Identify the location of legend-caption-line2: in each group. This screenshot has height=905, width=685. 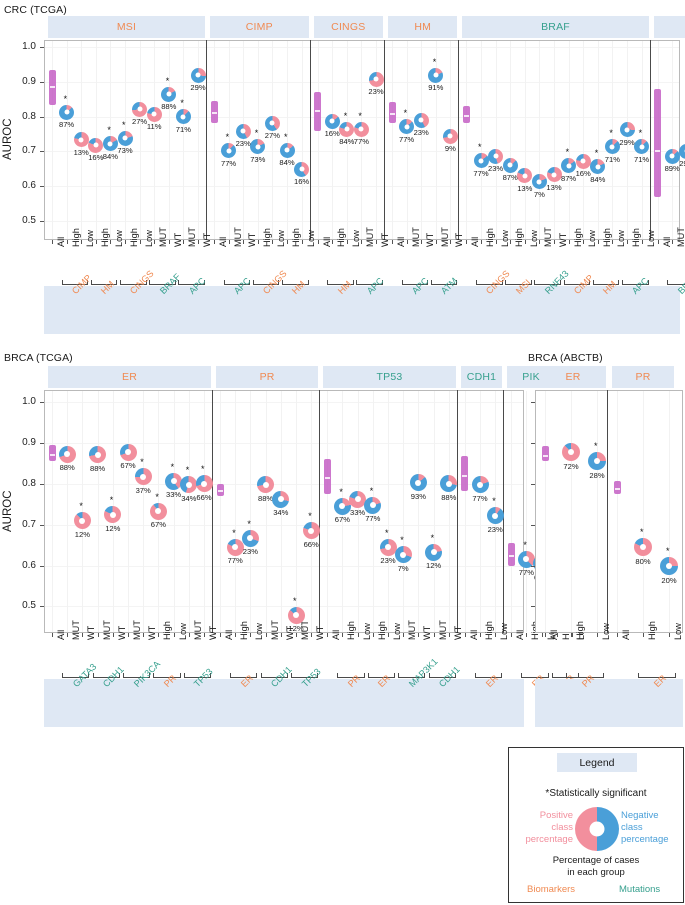
(596, 872).